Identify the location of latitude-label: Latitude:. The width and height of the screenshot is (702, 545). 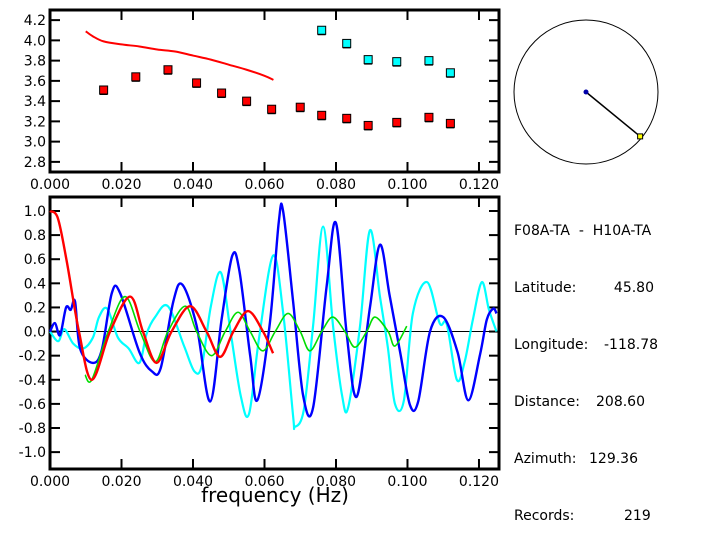
(545, 288).